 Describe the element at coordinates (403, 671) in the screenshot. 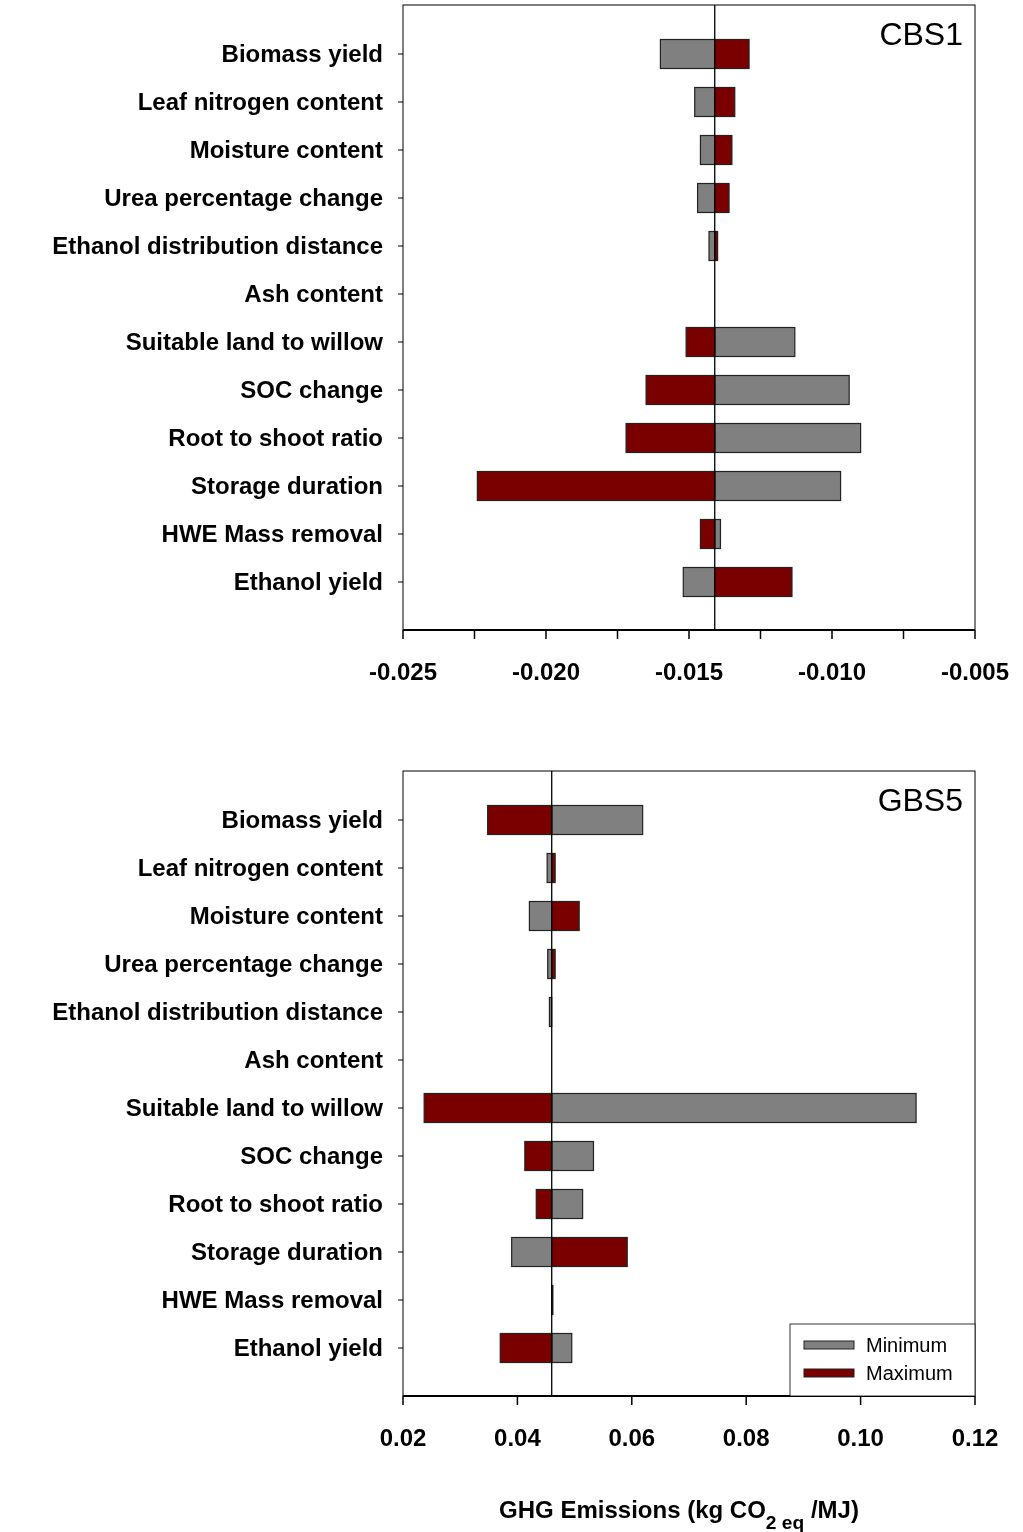

I see `x-tick-label: -0.025` at that location.